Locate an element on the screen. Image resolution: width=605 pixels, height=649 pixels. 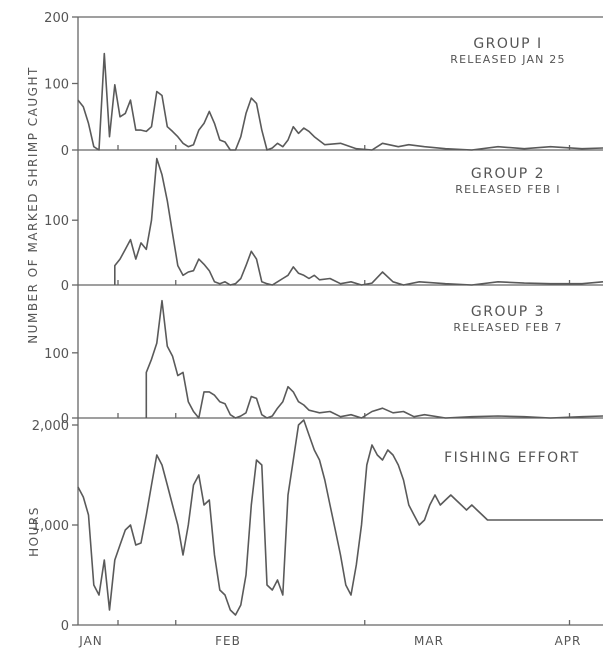
panel-y-axis-label: HOURS is located at coordinates (34, 531).